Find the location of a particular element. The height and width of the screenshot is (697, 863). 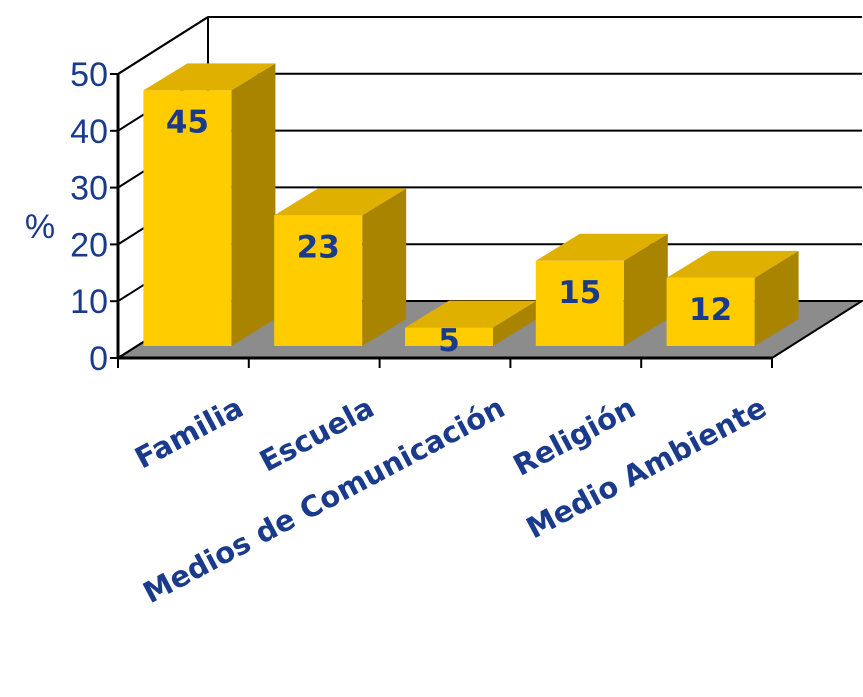

data-label: 5 is located at coordinates (449, 341).